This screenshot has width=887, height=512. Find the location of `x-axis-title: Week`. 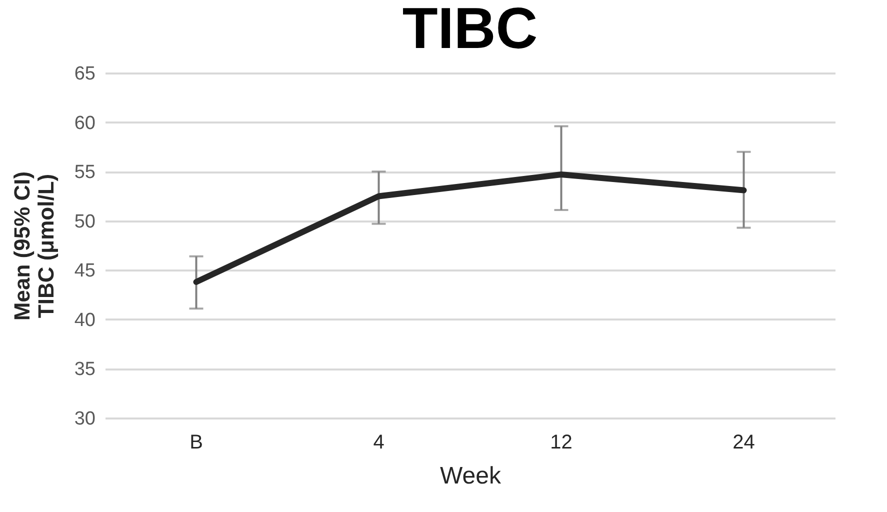

x-axis-title: Week is located at coordinates (471, 476).